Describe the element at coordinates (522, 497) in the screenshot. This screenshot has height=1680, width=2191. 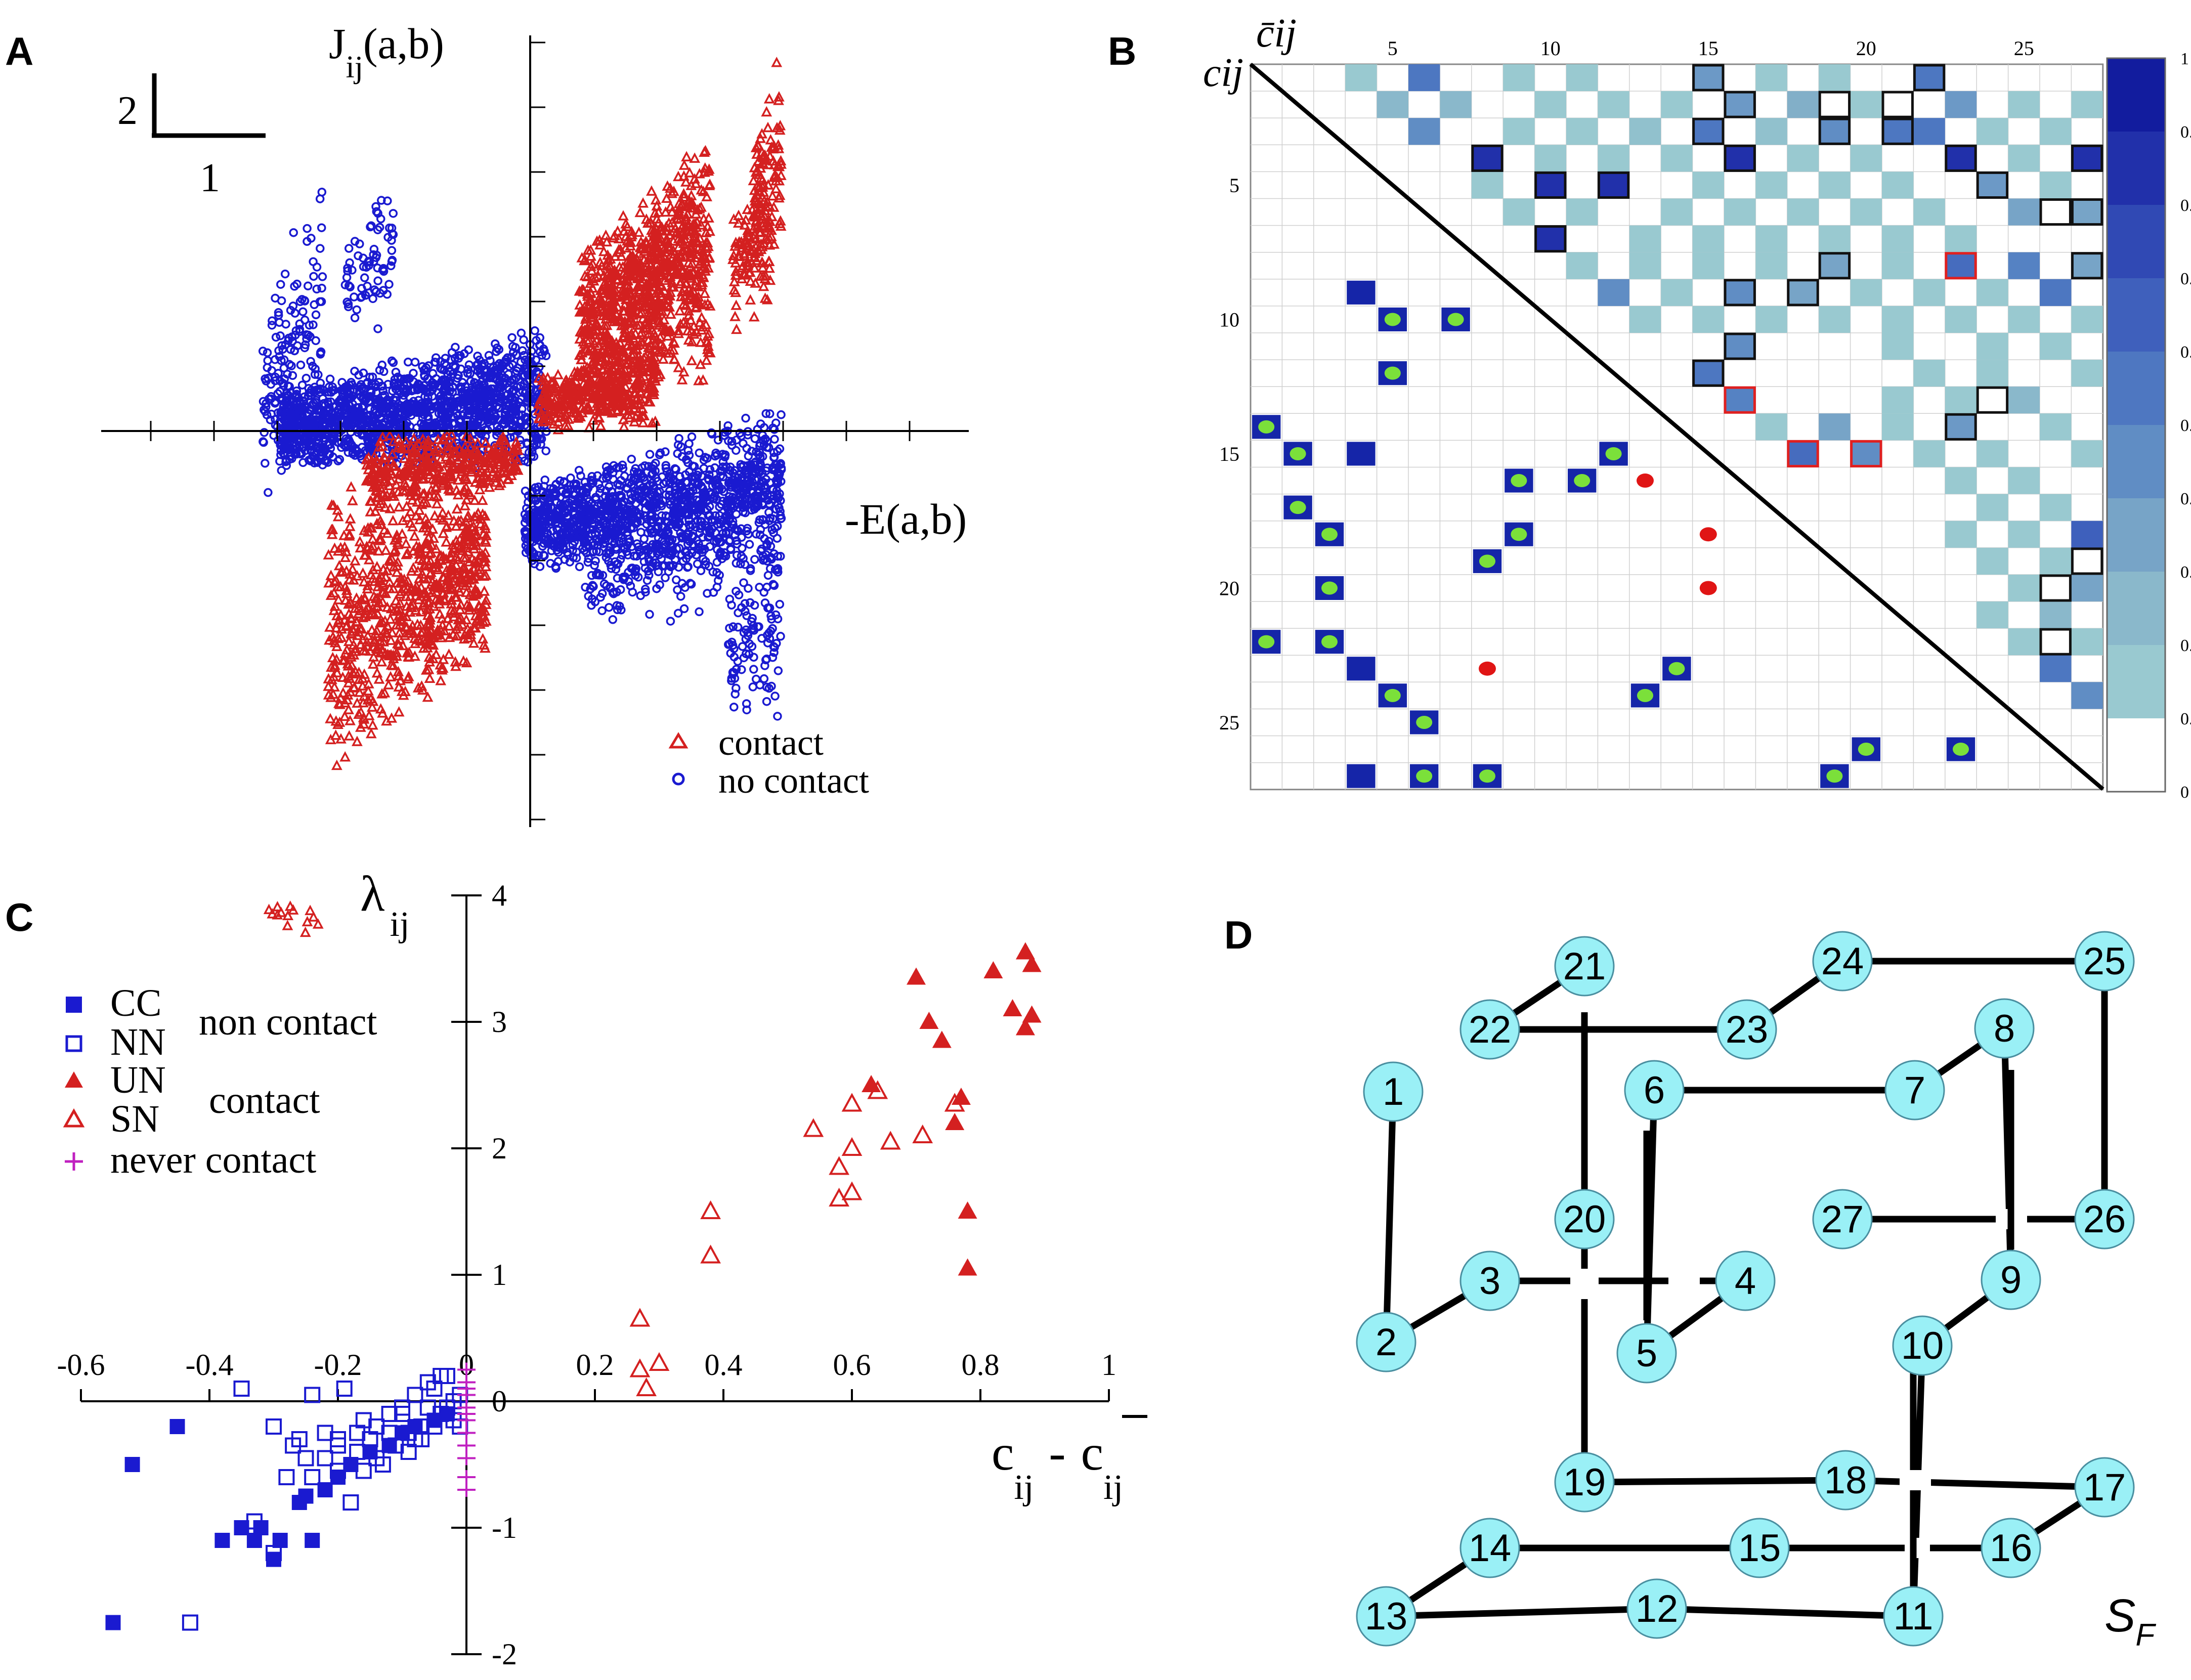
I see `panel-a-points` at that location.